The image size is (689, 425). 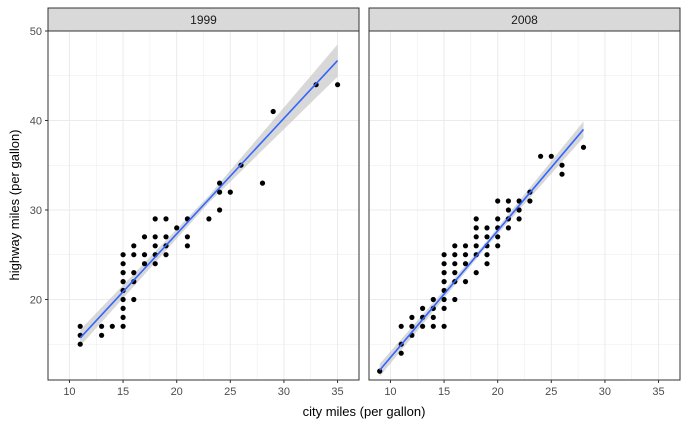 I want to click on x-tick-label: 15, so click(x=444, y=392).